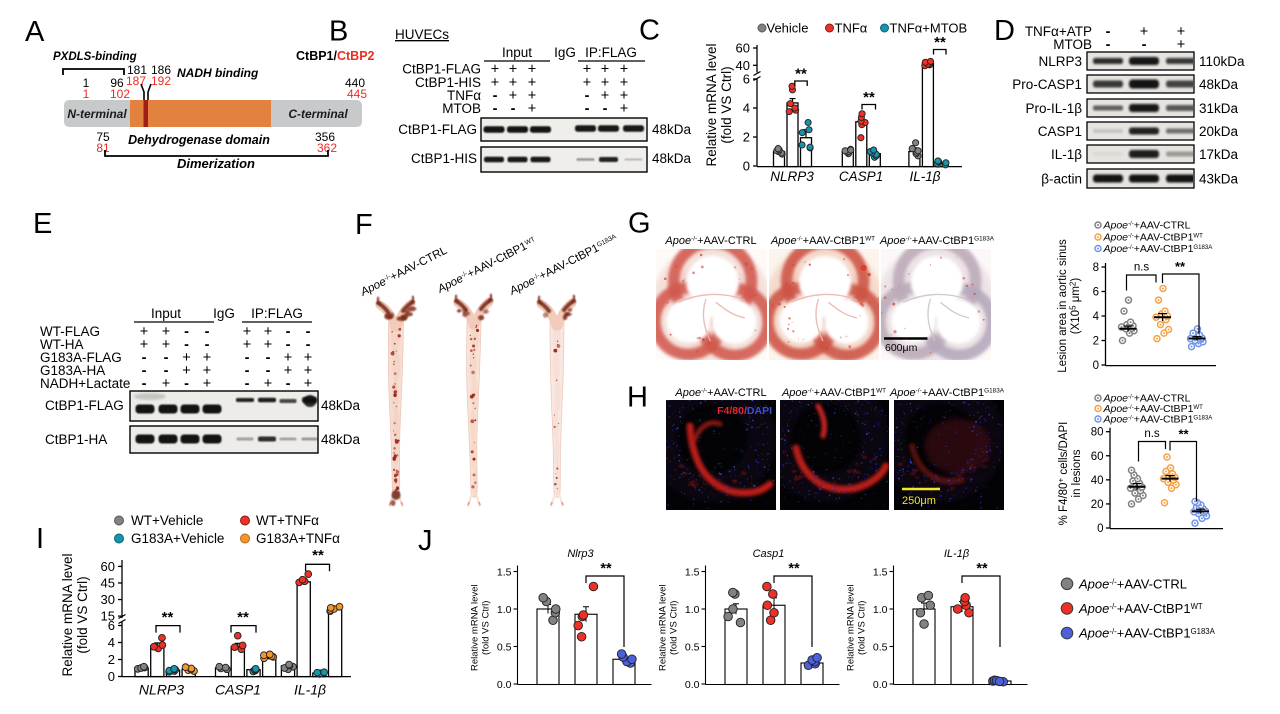  What do you see at coordinates (120, 94) in the screenshot?
I see `svg-text: 102` at bounding box center [120, 94].